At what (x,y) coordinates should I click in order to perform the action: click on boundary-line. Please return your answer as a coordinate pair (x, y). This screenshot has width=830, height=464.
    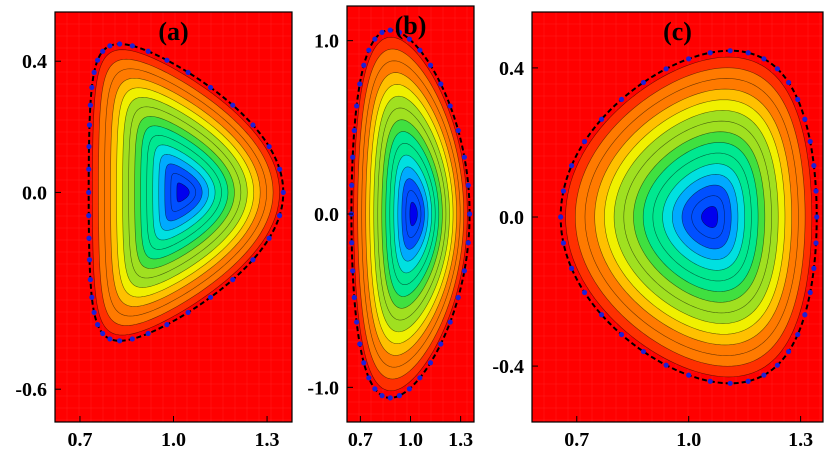
    Looking at the image, I should click on (410, 214).